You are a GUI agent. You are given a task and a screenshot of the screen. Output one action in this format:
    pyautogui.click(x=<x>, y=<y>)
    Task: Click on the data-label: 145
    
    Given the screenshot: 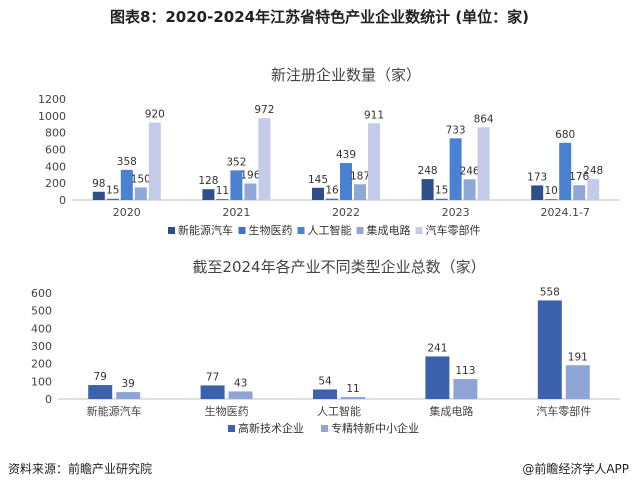 What is the action you would take?
    pyautogui.click(x=318, y=180)
    